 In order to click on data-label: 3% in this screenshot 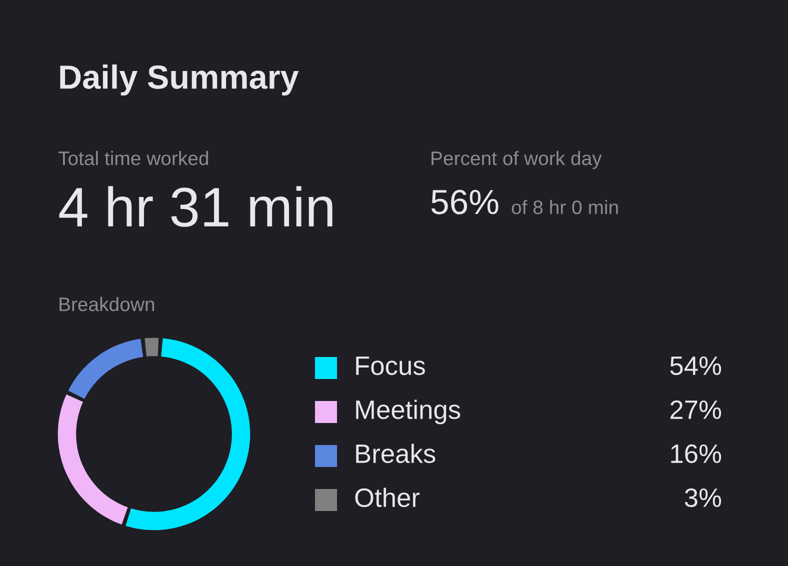, I will do `click(703, 498)`.